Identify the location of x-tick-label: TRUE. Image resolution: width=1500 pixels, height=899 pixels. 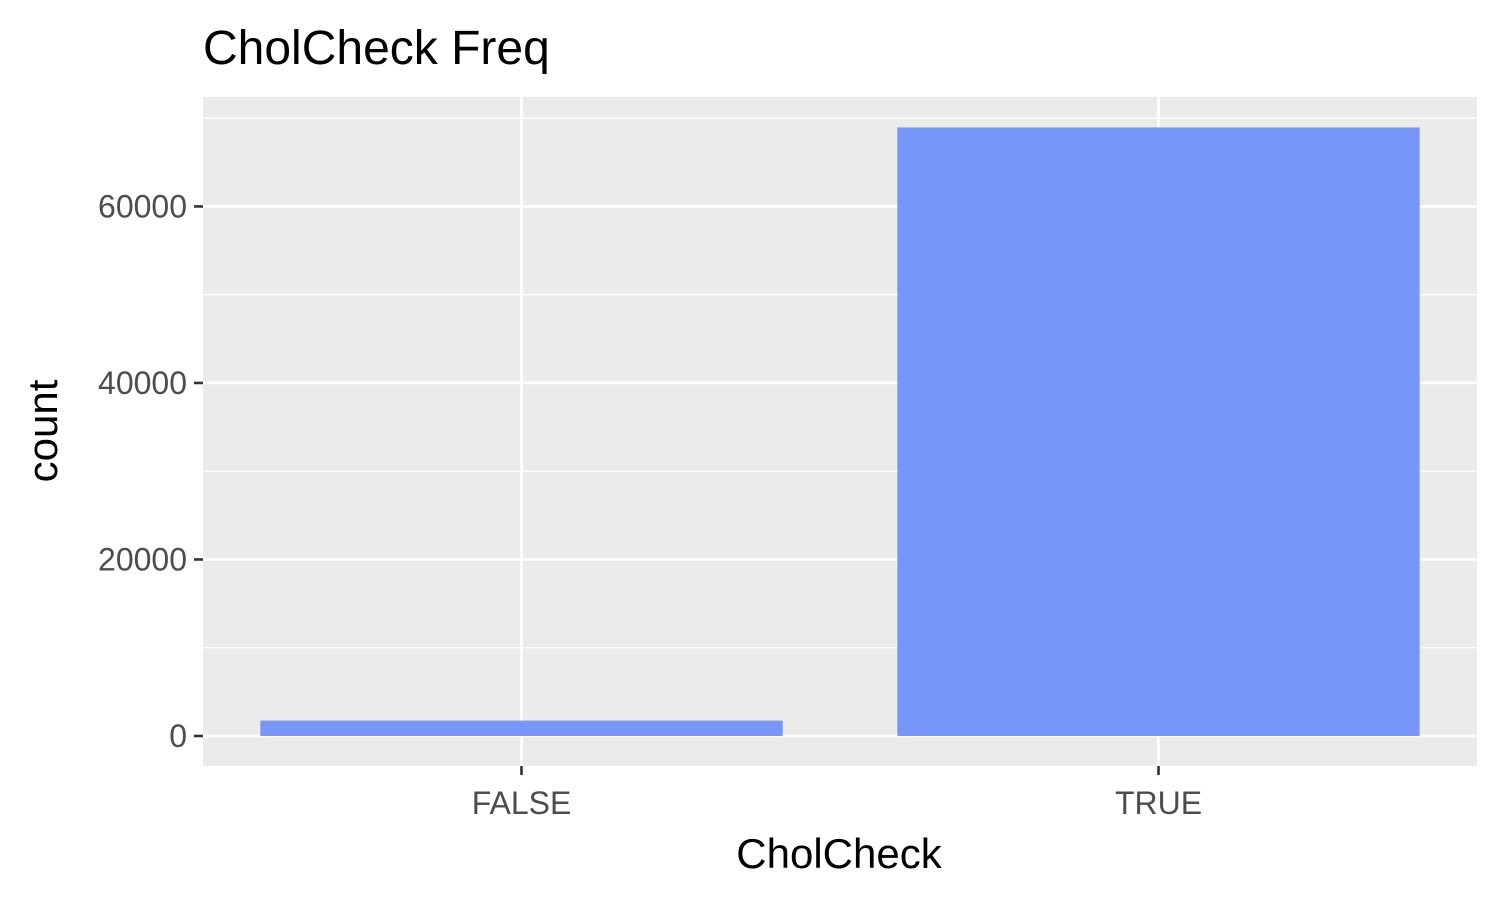
(1158, 803).